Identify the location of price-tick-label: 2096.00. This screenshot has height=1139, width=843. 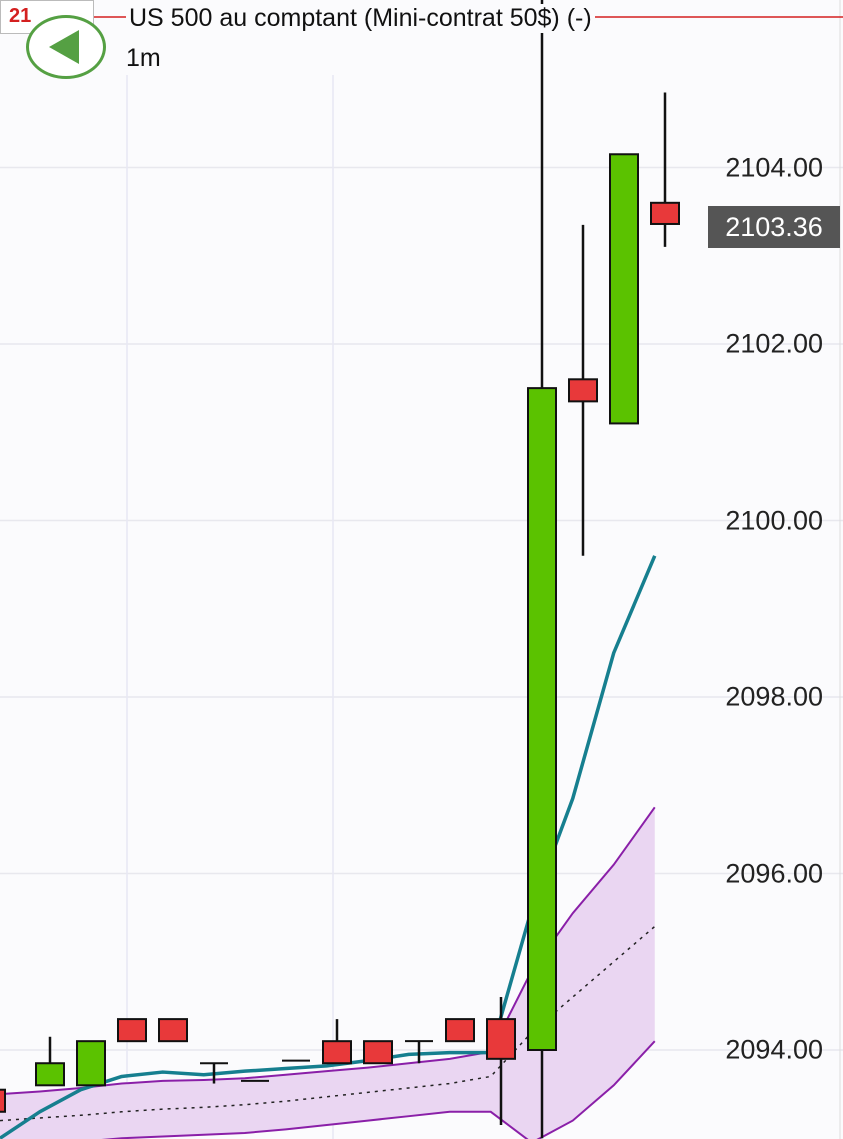
(774, 873).